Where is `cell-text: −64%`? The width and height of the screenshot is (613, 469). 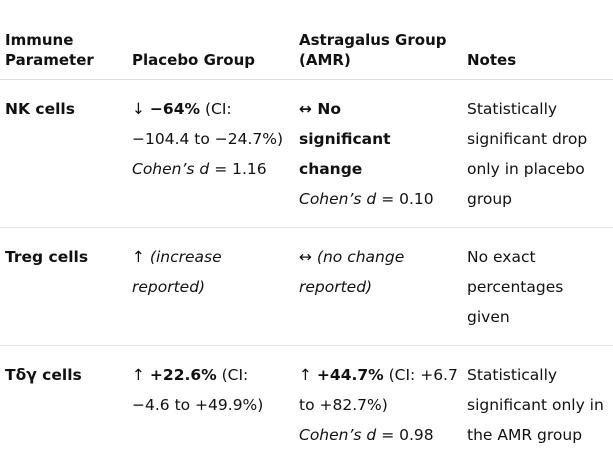
cell-text: −64% is located at coordinates (175, 109).